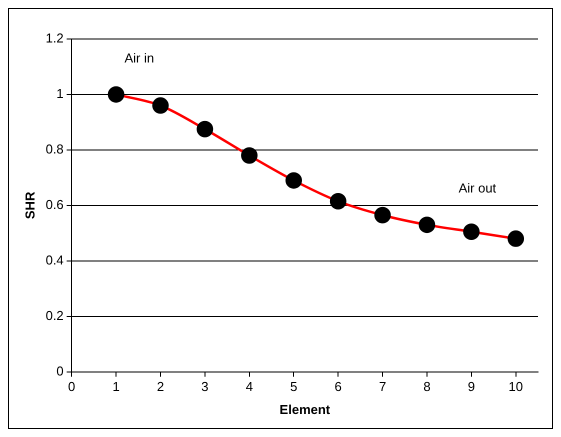 The image size is (561, 437). What do you see at coordinates (427, 386) in the screenshot?
I see `x-tick-label: 8` at bounding box center [427, 386].